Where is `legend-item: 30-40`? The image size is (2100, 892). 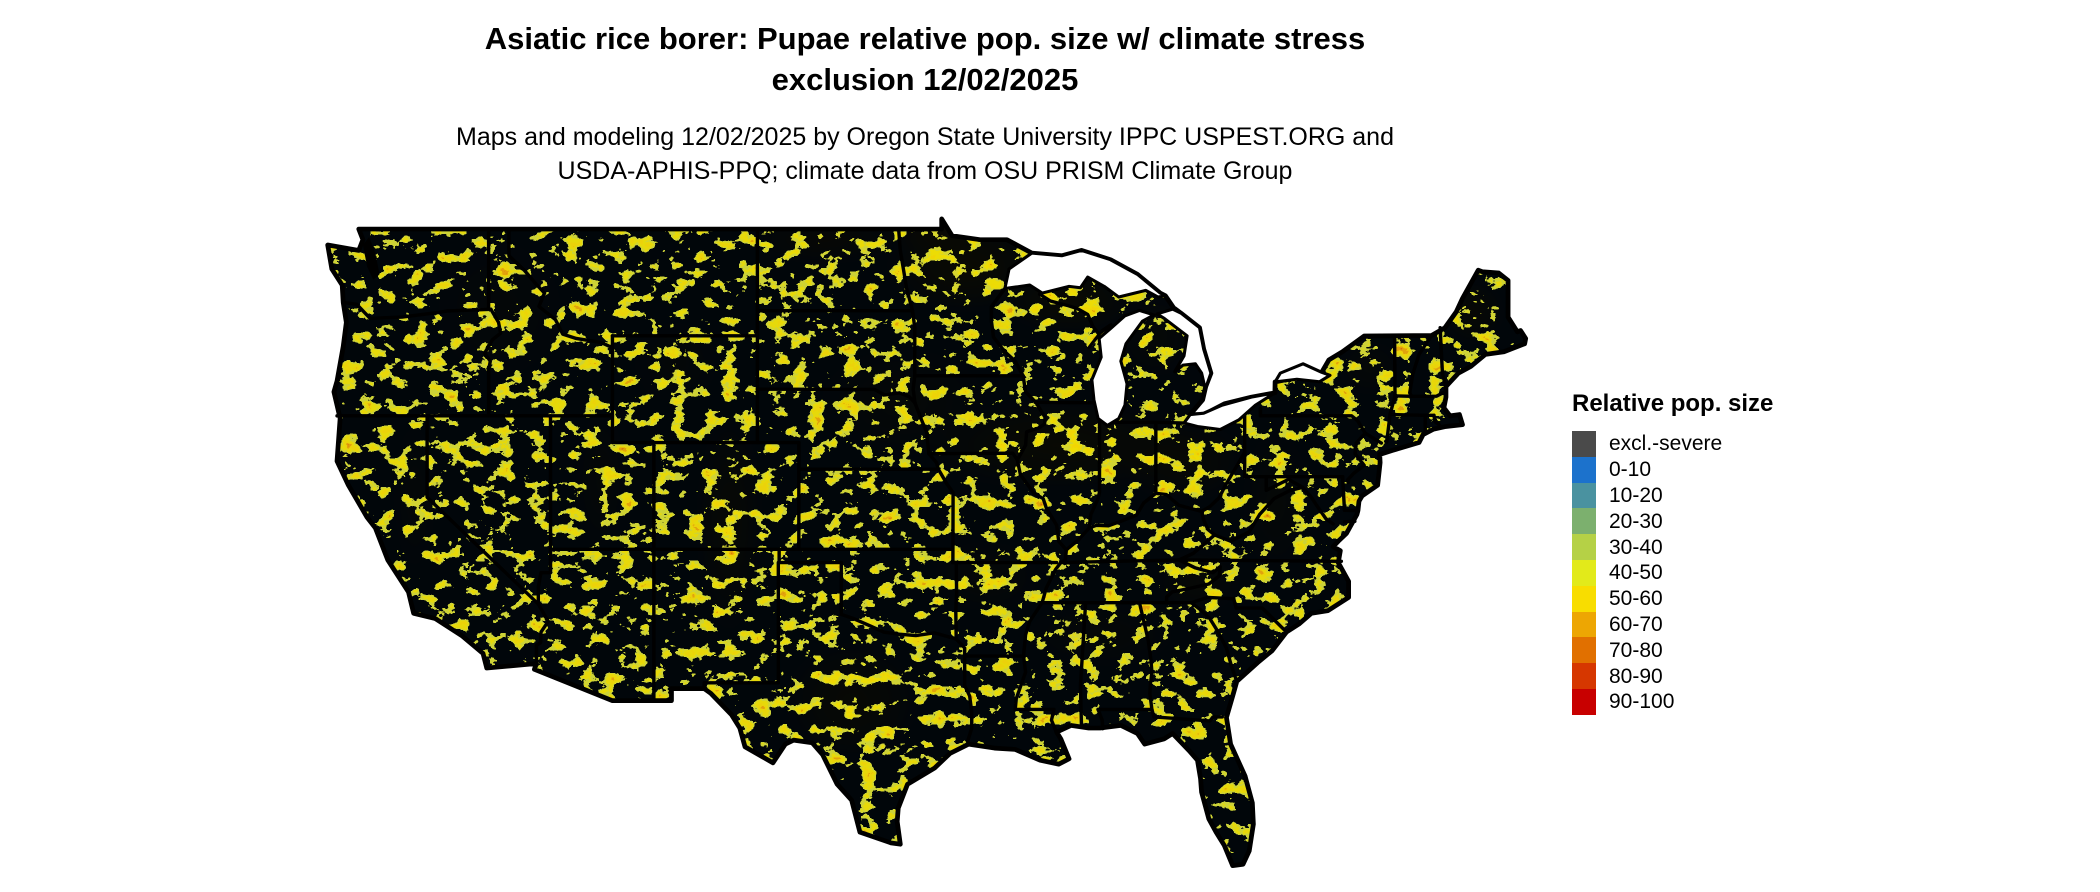 legend-item: 30-40 is located at coordinates (1672, 547).